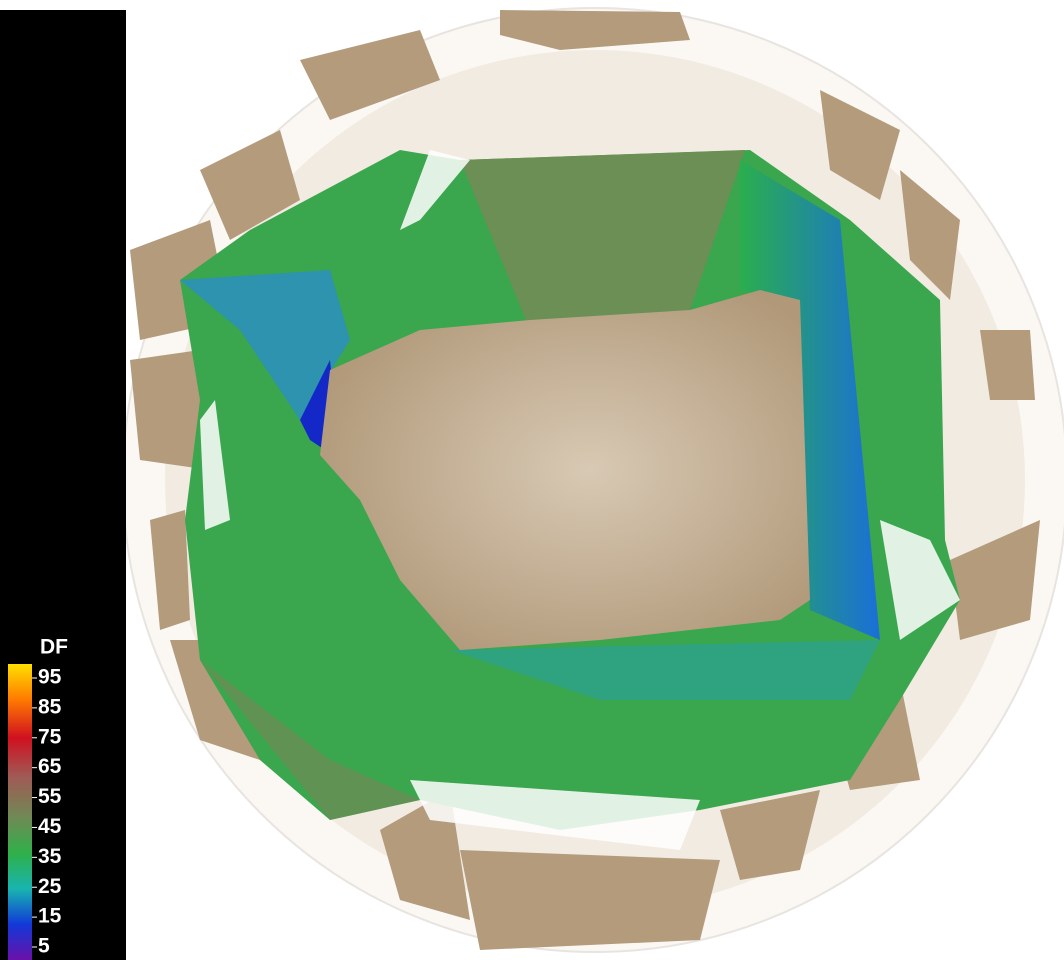 This screenshot has width=1064, height=960. Describe the element at coordinates (50, 706) in the screenshot. I see `legend-tick-label: 85` at that location.